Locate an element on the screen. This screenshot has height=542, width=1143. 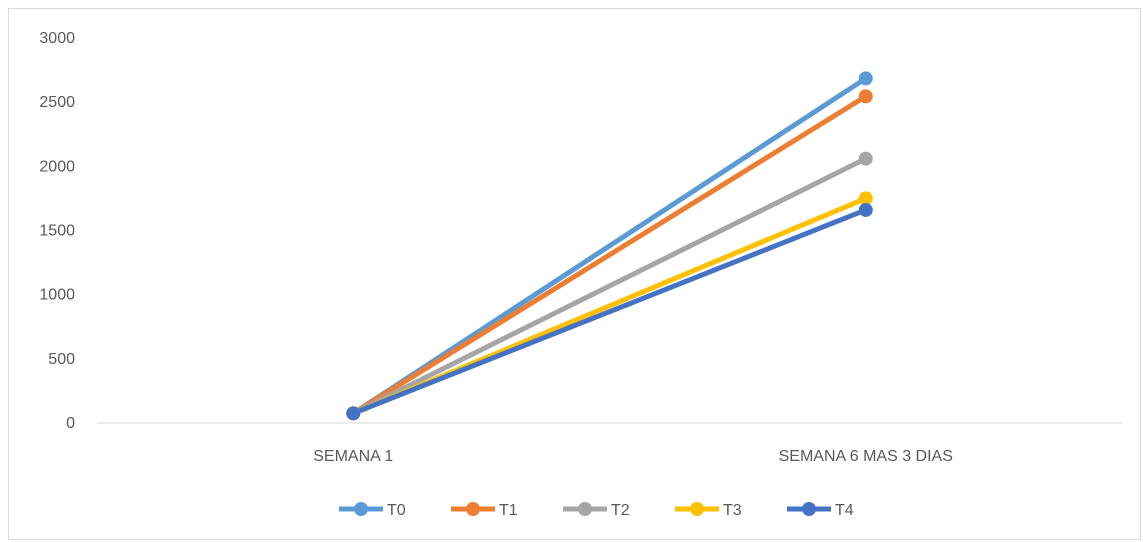
legend-label-t1: T1 is located at coordinates (508, 510).